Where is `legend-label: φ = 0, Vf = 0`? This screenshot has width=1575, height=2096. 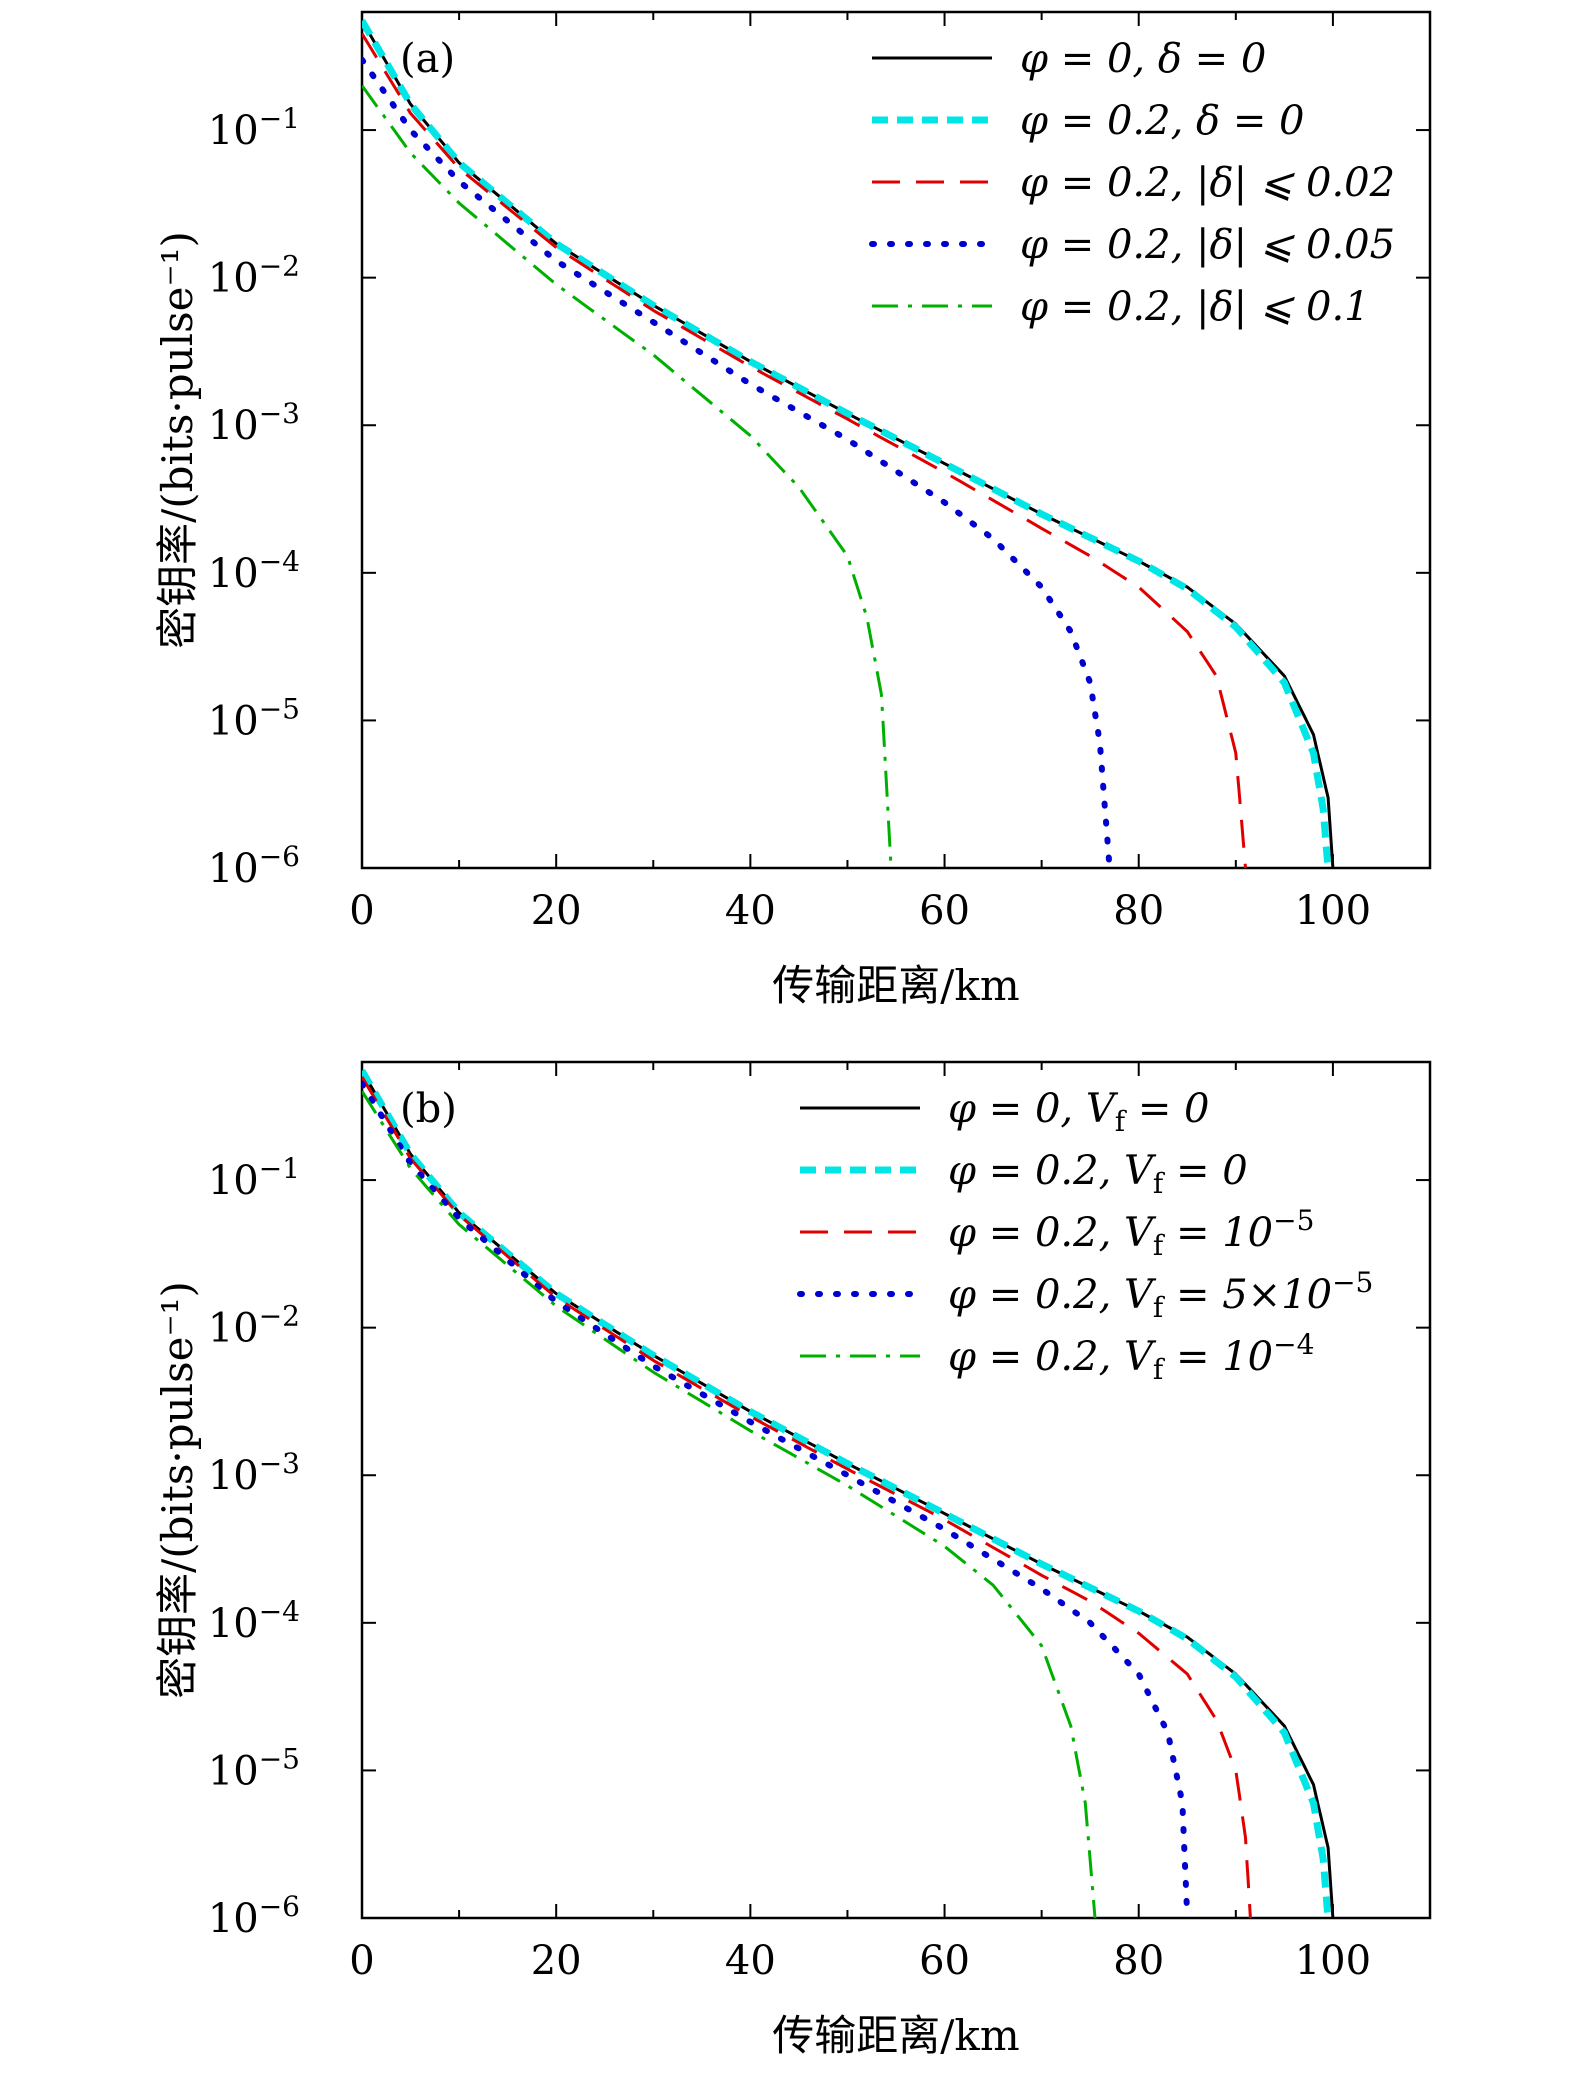 legend-label: φ = 0, Vf = 0 is located at coordinates (1079, 1112).